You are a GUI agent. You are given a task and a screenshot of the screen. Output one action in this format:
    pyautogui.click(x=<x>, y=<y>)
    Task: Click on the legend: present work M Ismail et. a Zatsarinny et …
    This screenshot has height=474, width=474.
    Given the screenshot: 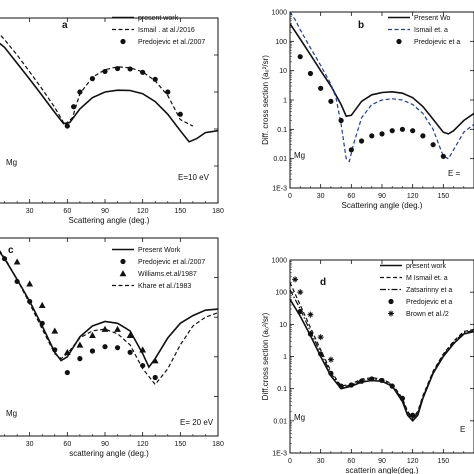 What is the action you would take?
    pyautogui.click(x=416, y=290)
    